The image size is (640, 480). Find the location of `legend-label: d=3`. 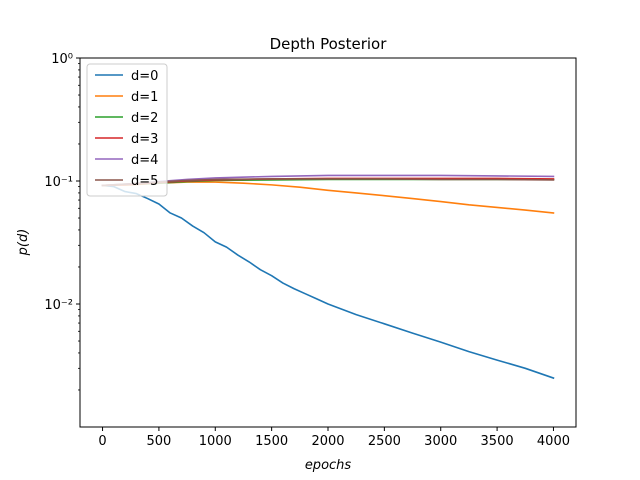

legend-label: d=3 is located at coordinates (144, 139).